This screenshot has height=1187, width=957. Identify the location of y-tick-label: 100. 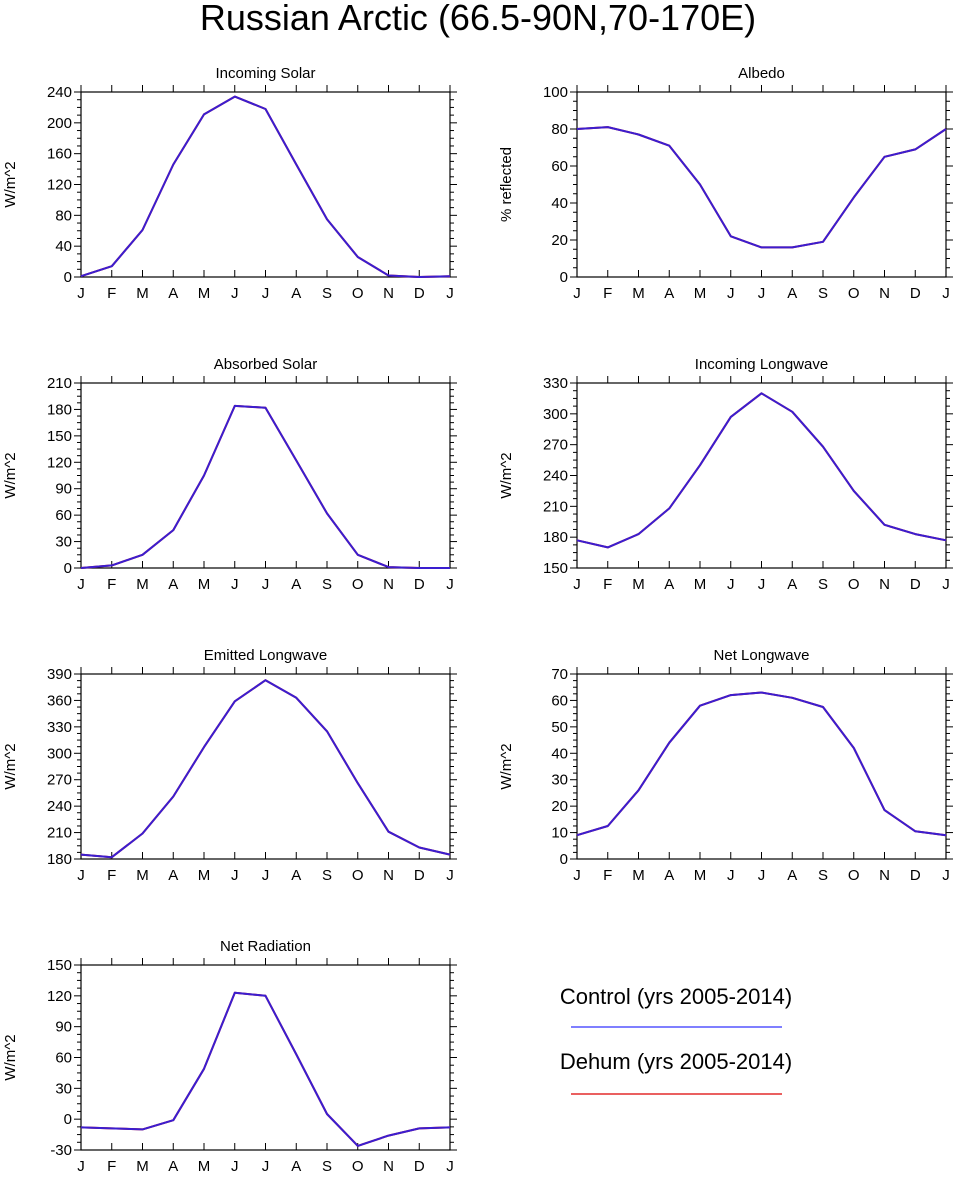
(555, 92).